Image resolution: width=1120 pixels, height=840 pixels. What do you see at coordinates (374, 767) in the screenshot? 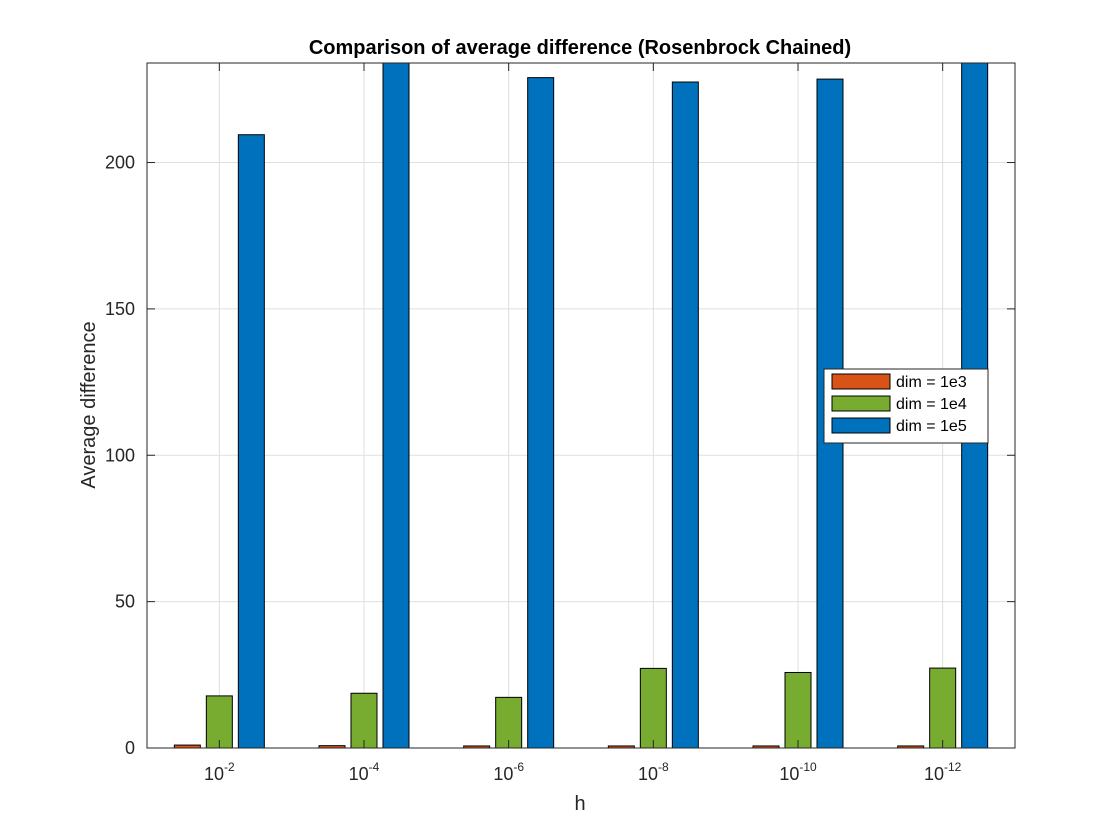
I see `x-tick-exponent: -4` at bounding box center [374, 767].